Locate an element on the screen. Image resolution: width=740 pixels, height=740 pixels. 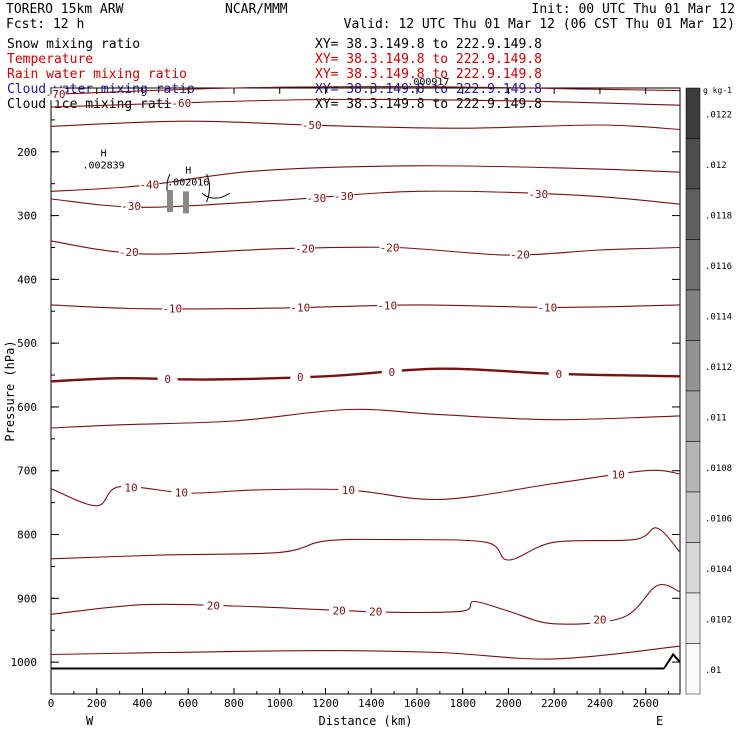
colorbar-tick-label: .012 is located at coordinates (716, 166).